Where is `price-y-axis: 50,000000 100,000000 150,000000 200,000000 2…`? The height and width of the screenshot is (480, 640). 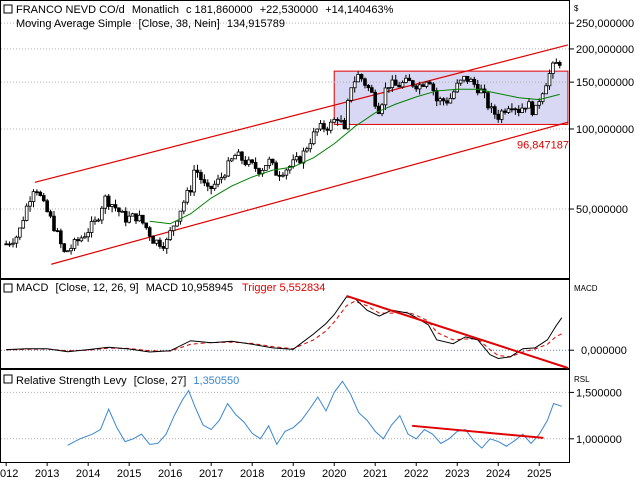 price-y-axis: 50,000000 100,000000 150,000000 200,000000 2… is located at coordinates (602, 117).